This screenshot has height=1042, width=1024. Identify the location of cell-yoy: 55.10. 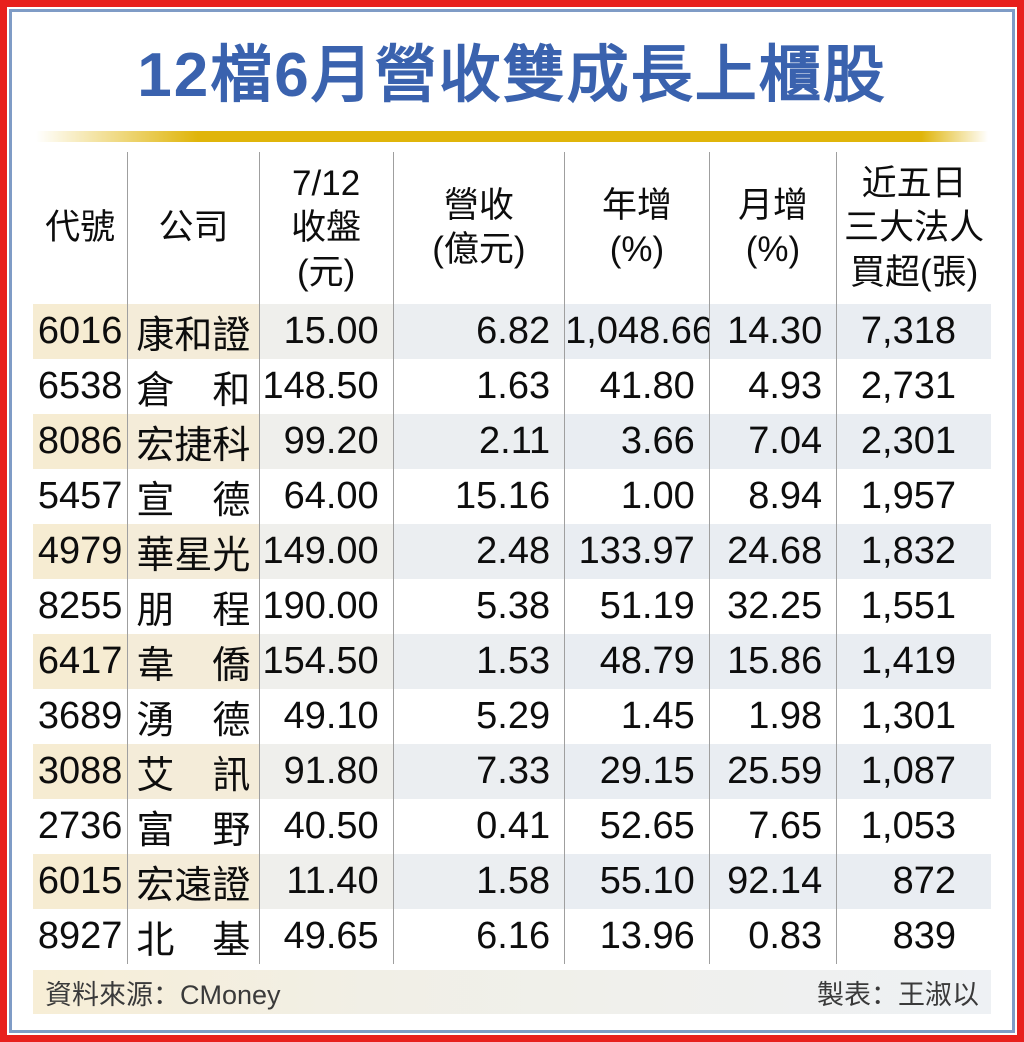
(637, 882).